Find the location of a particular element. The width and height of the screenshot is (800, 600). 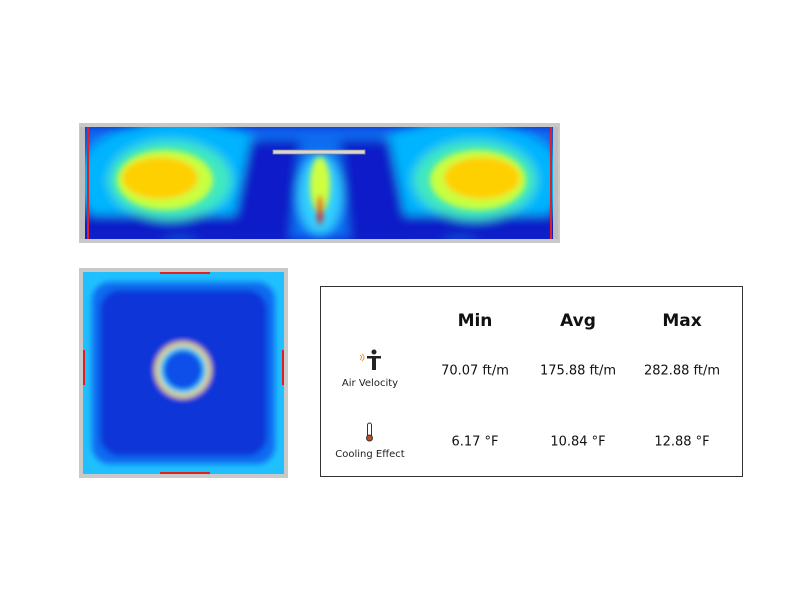

cooling-effect-icon is located at coordinates (369, 432).